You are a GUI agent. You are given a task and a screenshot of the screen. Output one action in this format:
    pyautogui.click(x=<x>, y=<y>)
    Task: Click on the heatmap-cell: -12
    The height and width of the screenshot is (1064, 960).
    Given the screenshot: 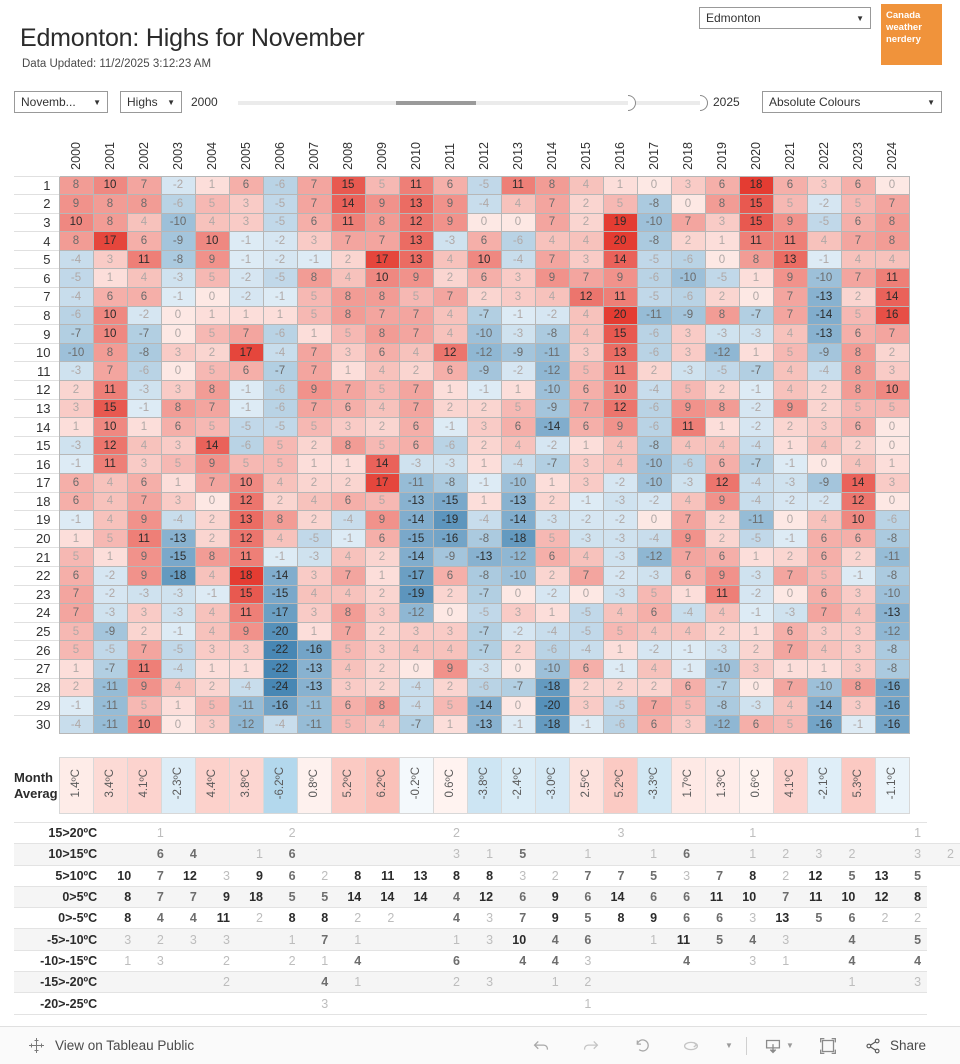 What is the action you would take?
    pyautogui.click(x=552, y=371)
    